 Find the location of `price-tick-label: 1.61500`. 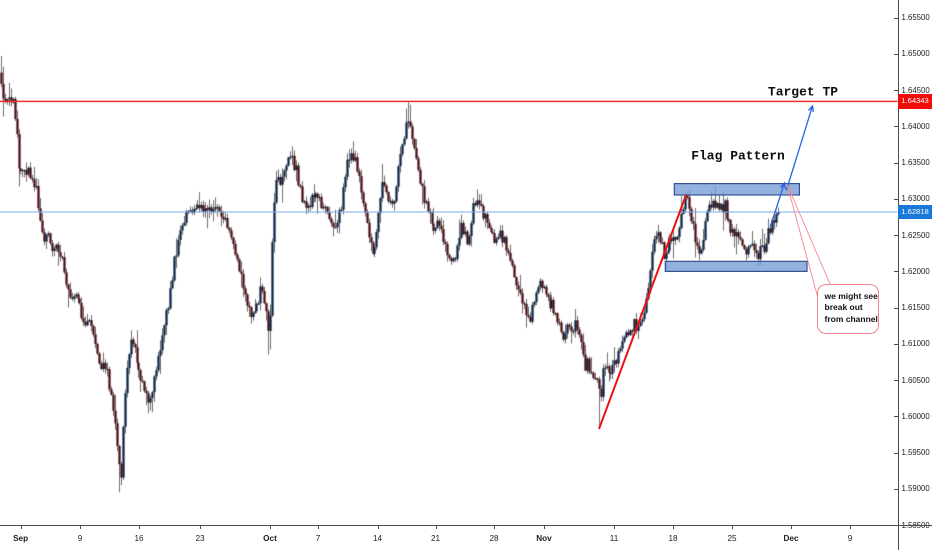

price-tick-label: 1.61500 is located at coordinates (915, 307).